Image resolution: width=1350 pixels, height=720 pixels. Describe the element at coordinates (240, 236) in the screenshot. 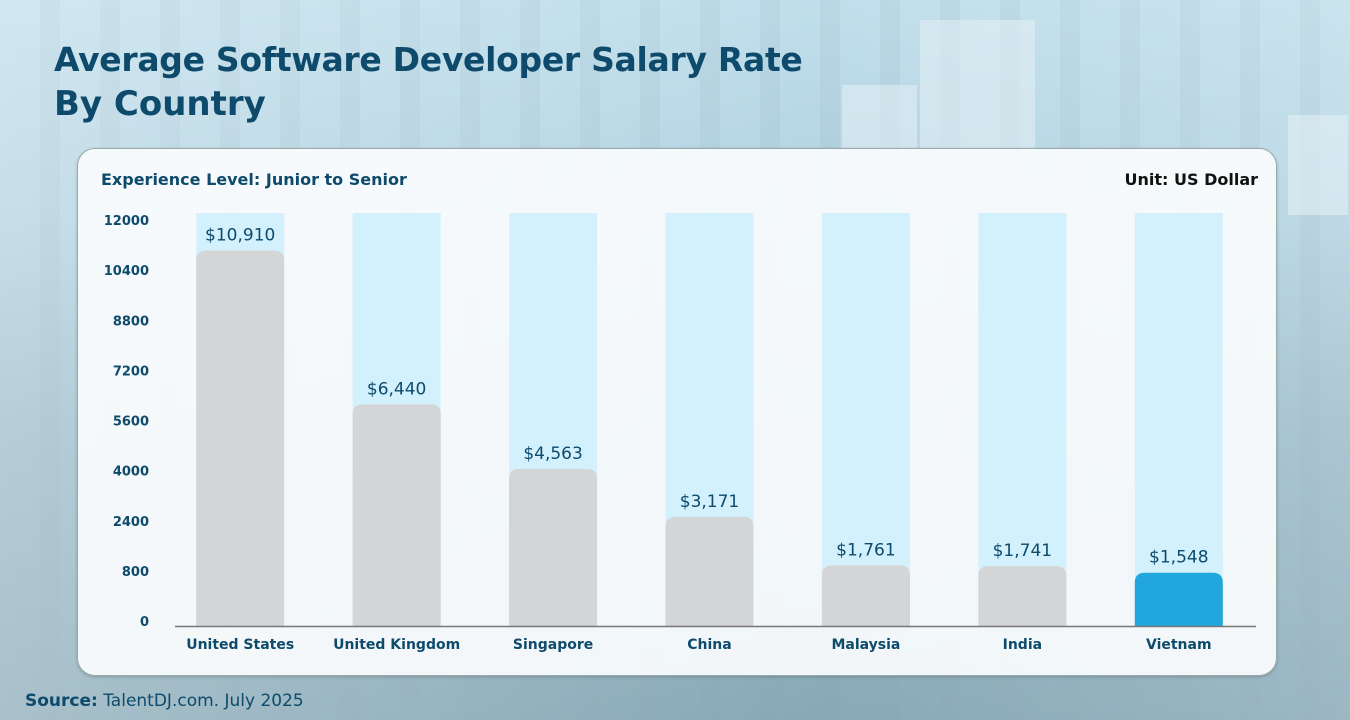

I see `data-label: $10,910` at that location.